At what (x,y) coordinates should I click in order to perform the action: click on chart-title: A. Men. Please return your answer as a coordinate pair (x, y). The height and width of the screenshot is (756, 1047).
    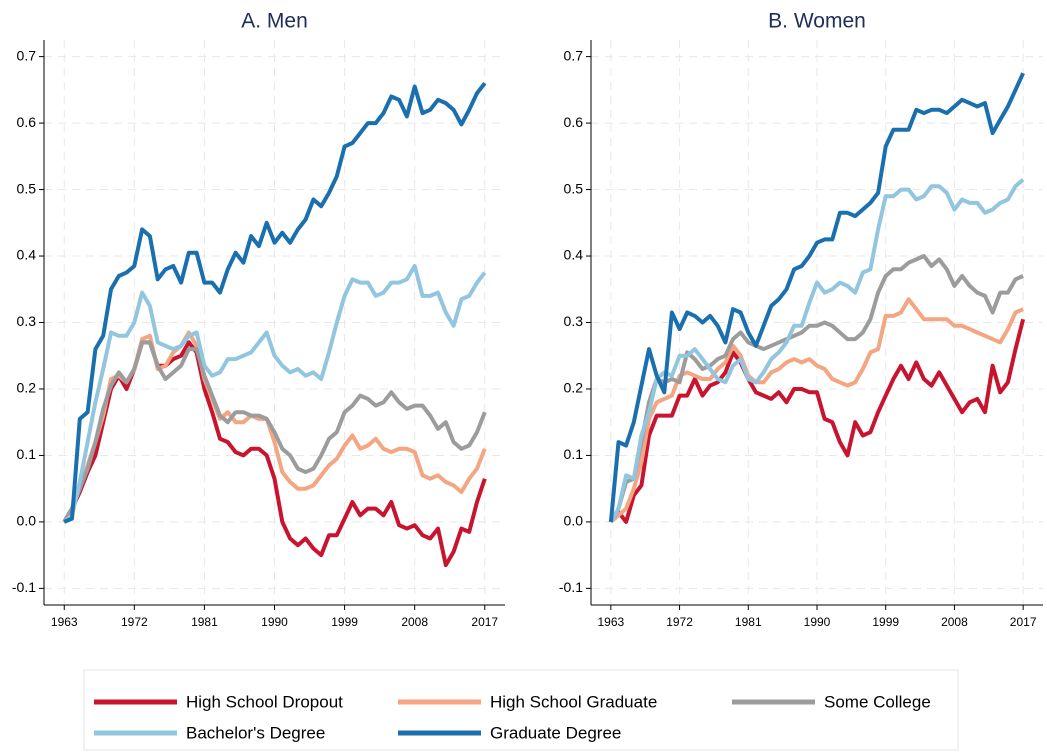
    Looking at the image, I should click on (274, 21).